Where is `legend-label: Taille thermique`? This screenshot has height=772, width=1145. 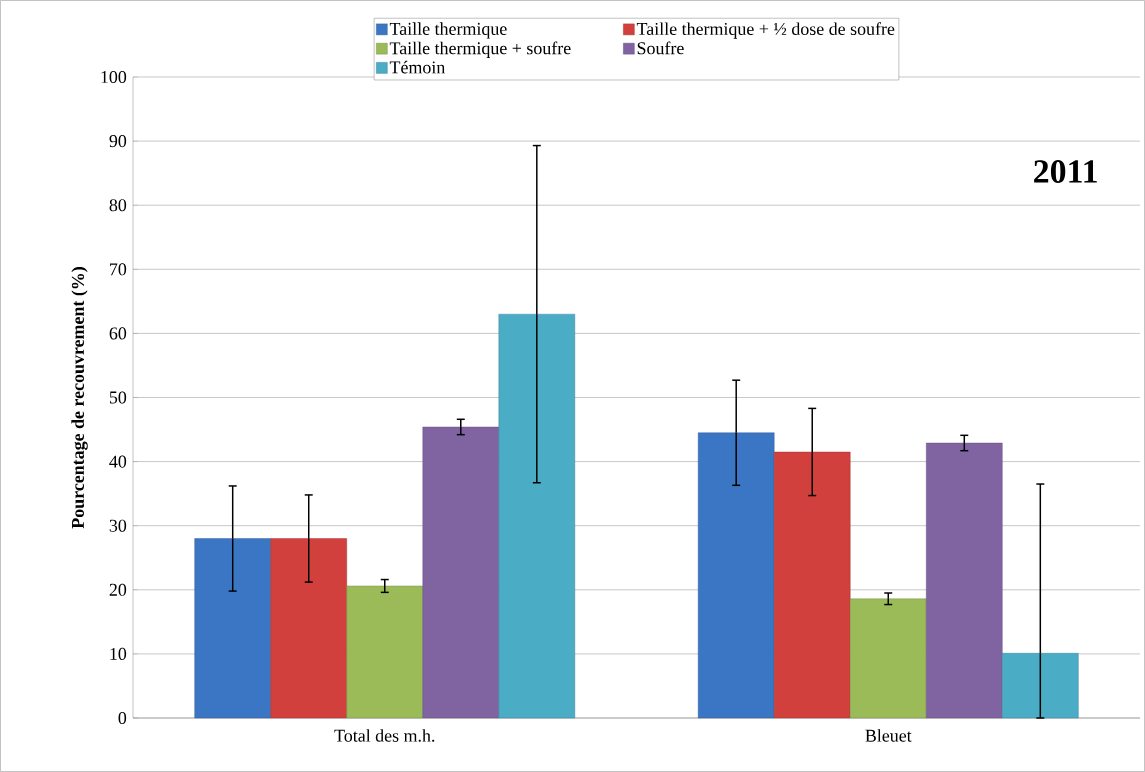 legend-label: Taille thermique is located at coordinates (448, 30).